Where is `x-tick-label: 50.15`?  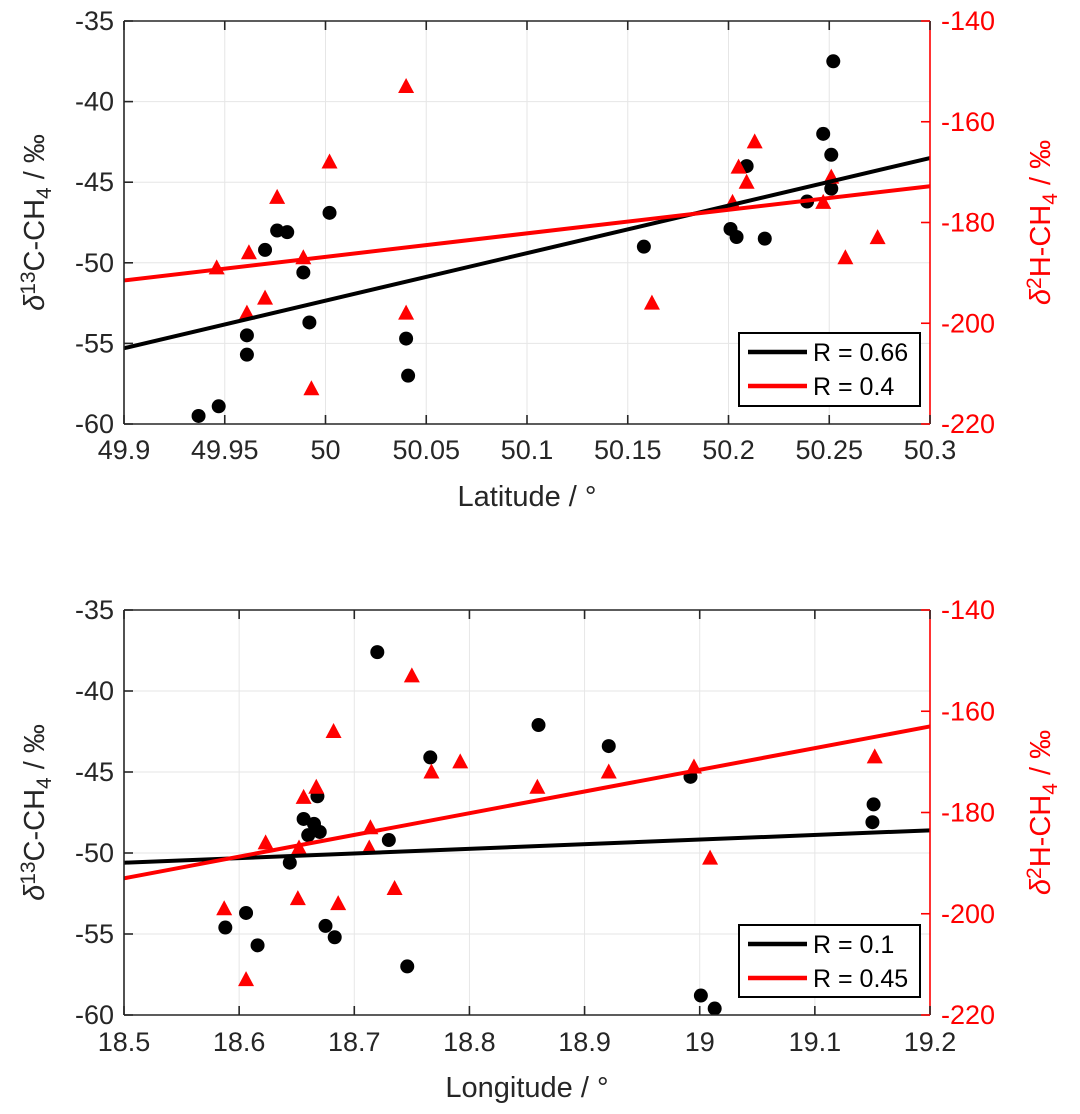
x-tick-label: 50.15 is located at coordinates (628, 450).